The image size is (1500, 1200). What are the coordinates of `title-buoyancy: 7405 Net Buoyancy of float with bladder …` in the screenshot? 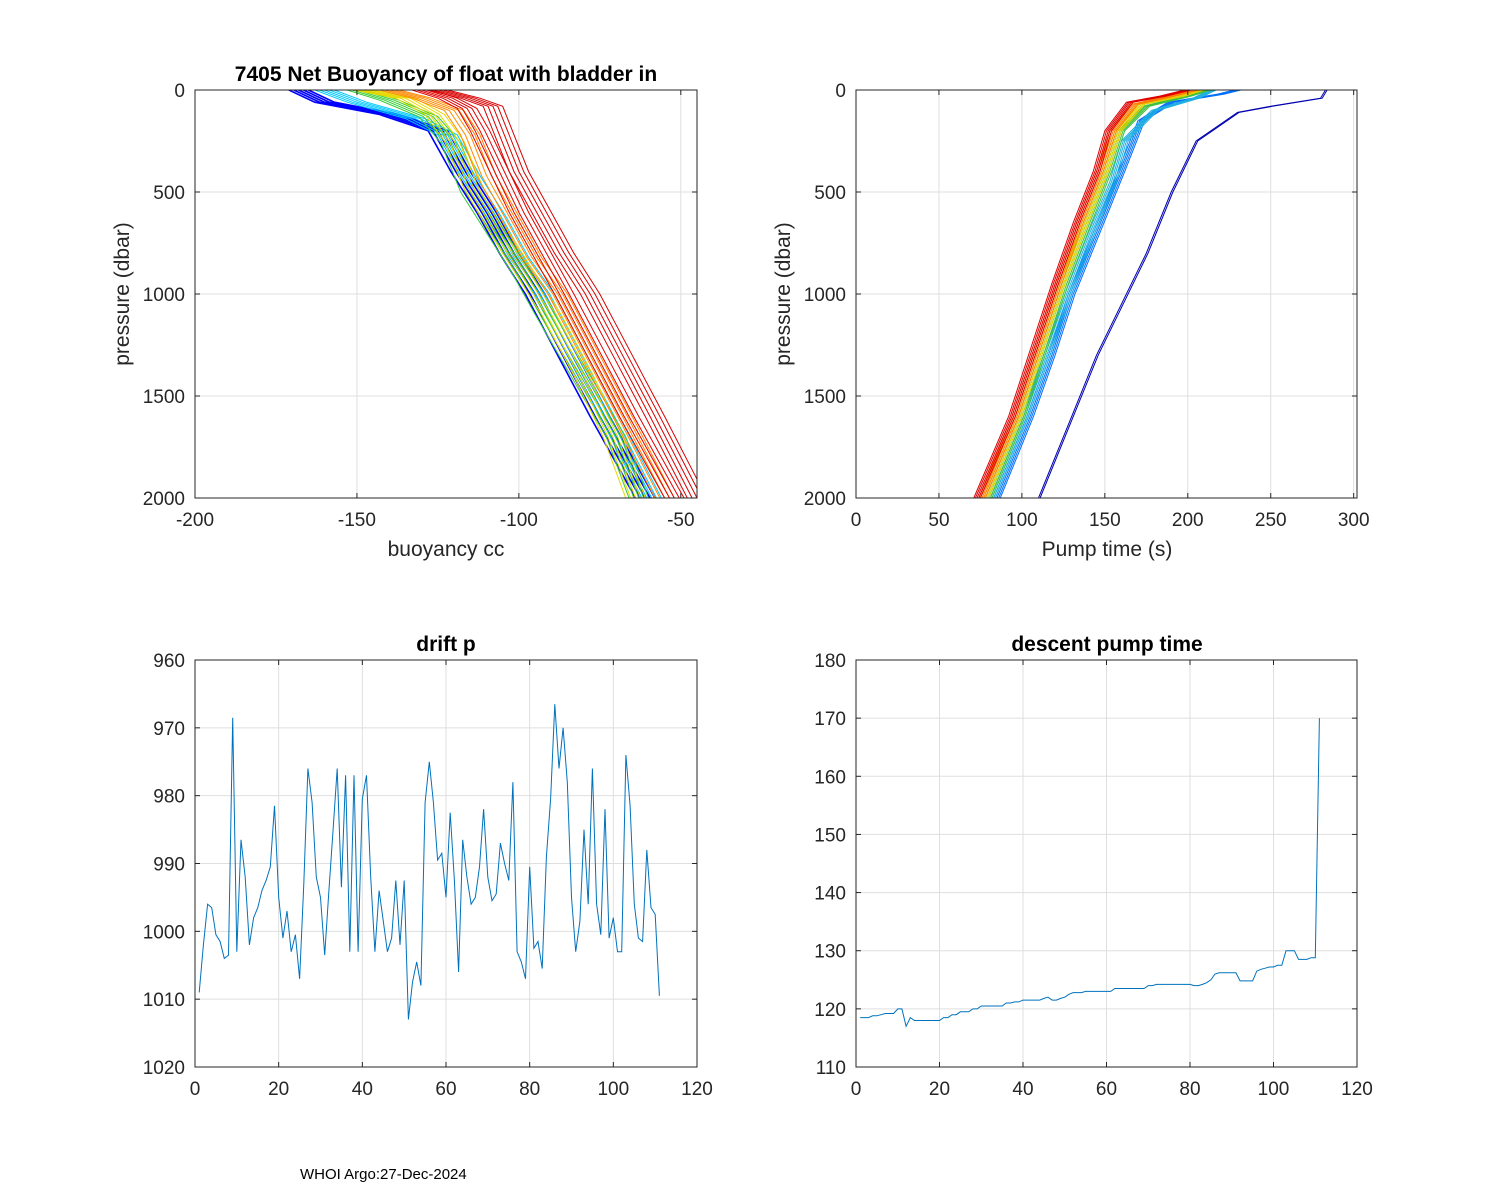 It's located at (446, 74).